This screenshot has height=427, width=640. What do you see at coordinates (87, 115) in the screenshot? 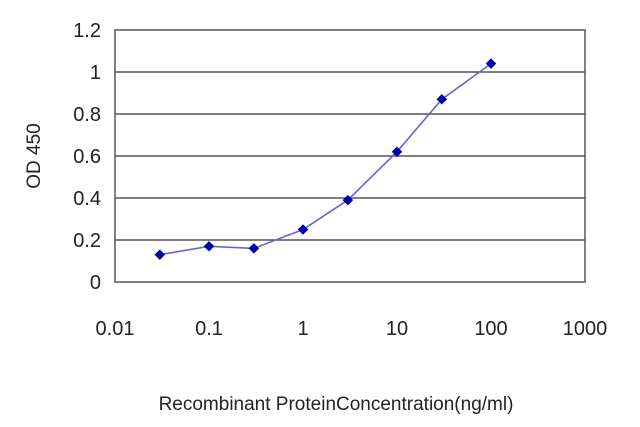
I see `y-tick-label: 0.8` at bounding box center [87, 115].